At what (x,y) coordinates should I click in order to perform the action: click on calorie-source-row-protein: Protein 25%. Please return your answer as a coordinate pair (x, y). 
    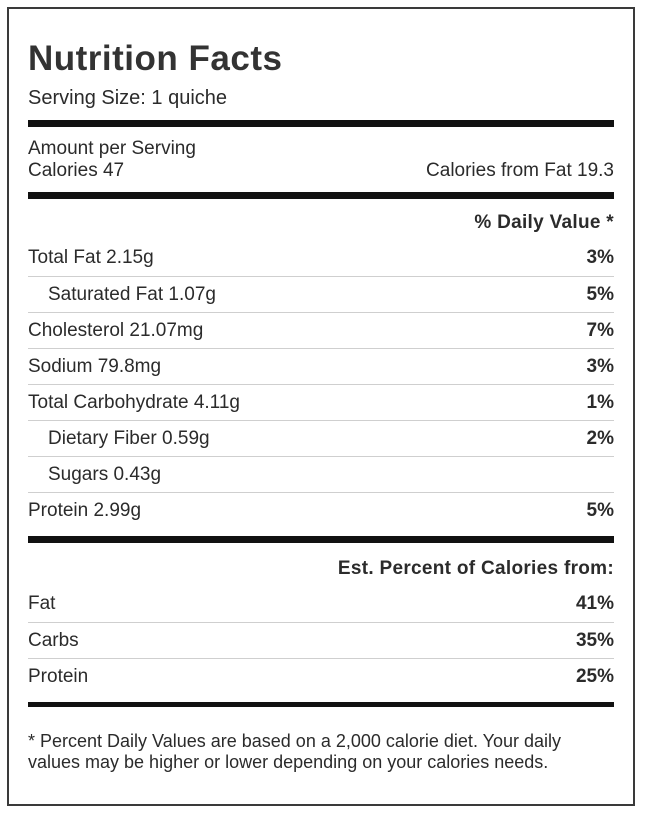
    Looking at the image, I should click on (321, 676).